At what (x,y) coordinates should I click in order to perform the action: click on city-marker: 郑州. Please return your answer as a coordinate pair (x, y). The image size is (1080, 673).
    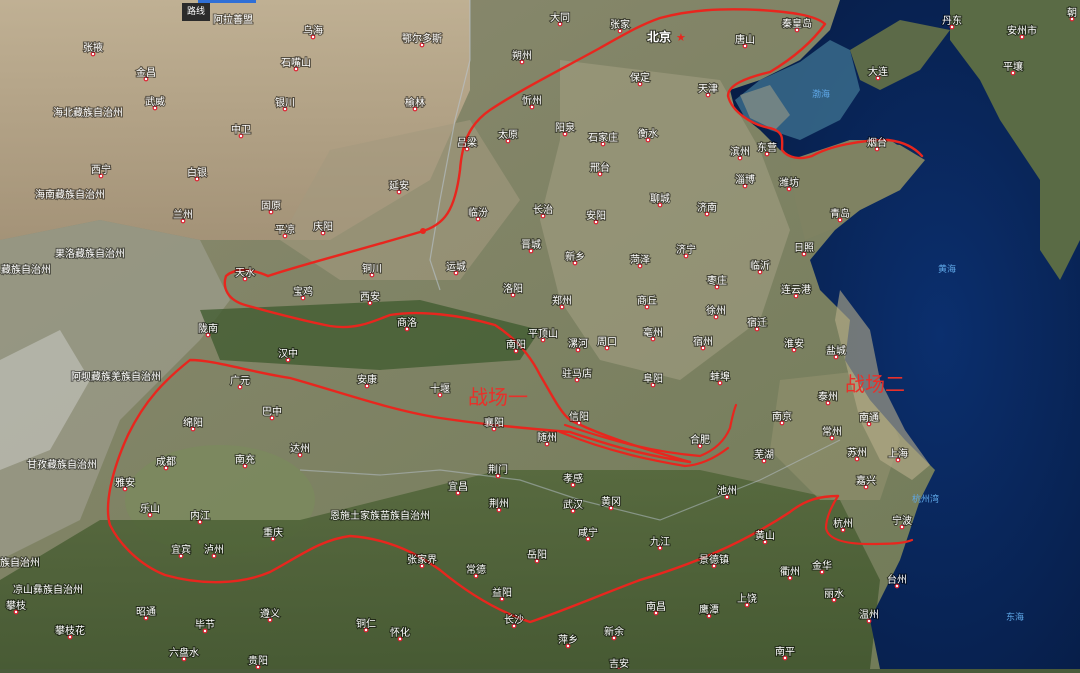
    Looking at the image, I should click on (562, 301).